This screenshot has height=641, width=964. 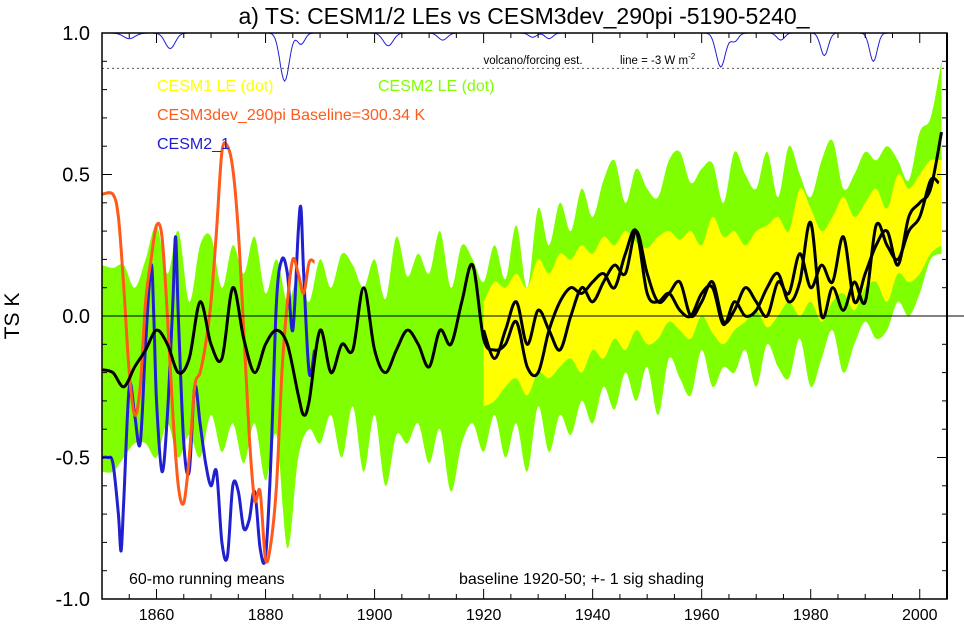 I want to click on x-tick-label: 1880, so click(x=266, y=615).